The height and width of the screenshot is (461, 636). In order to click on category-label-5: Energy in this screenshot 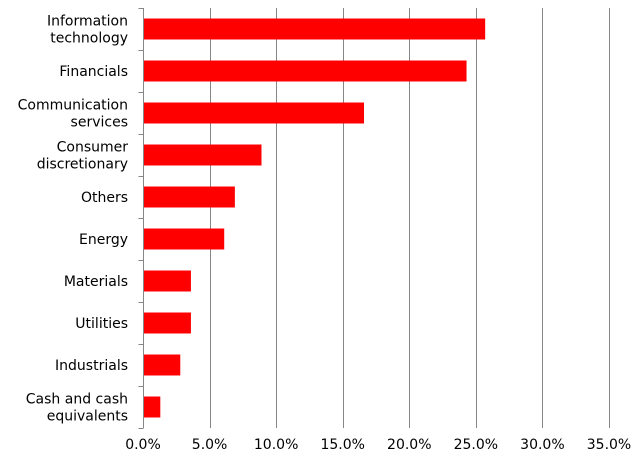, I will do `click(103, 240)`.